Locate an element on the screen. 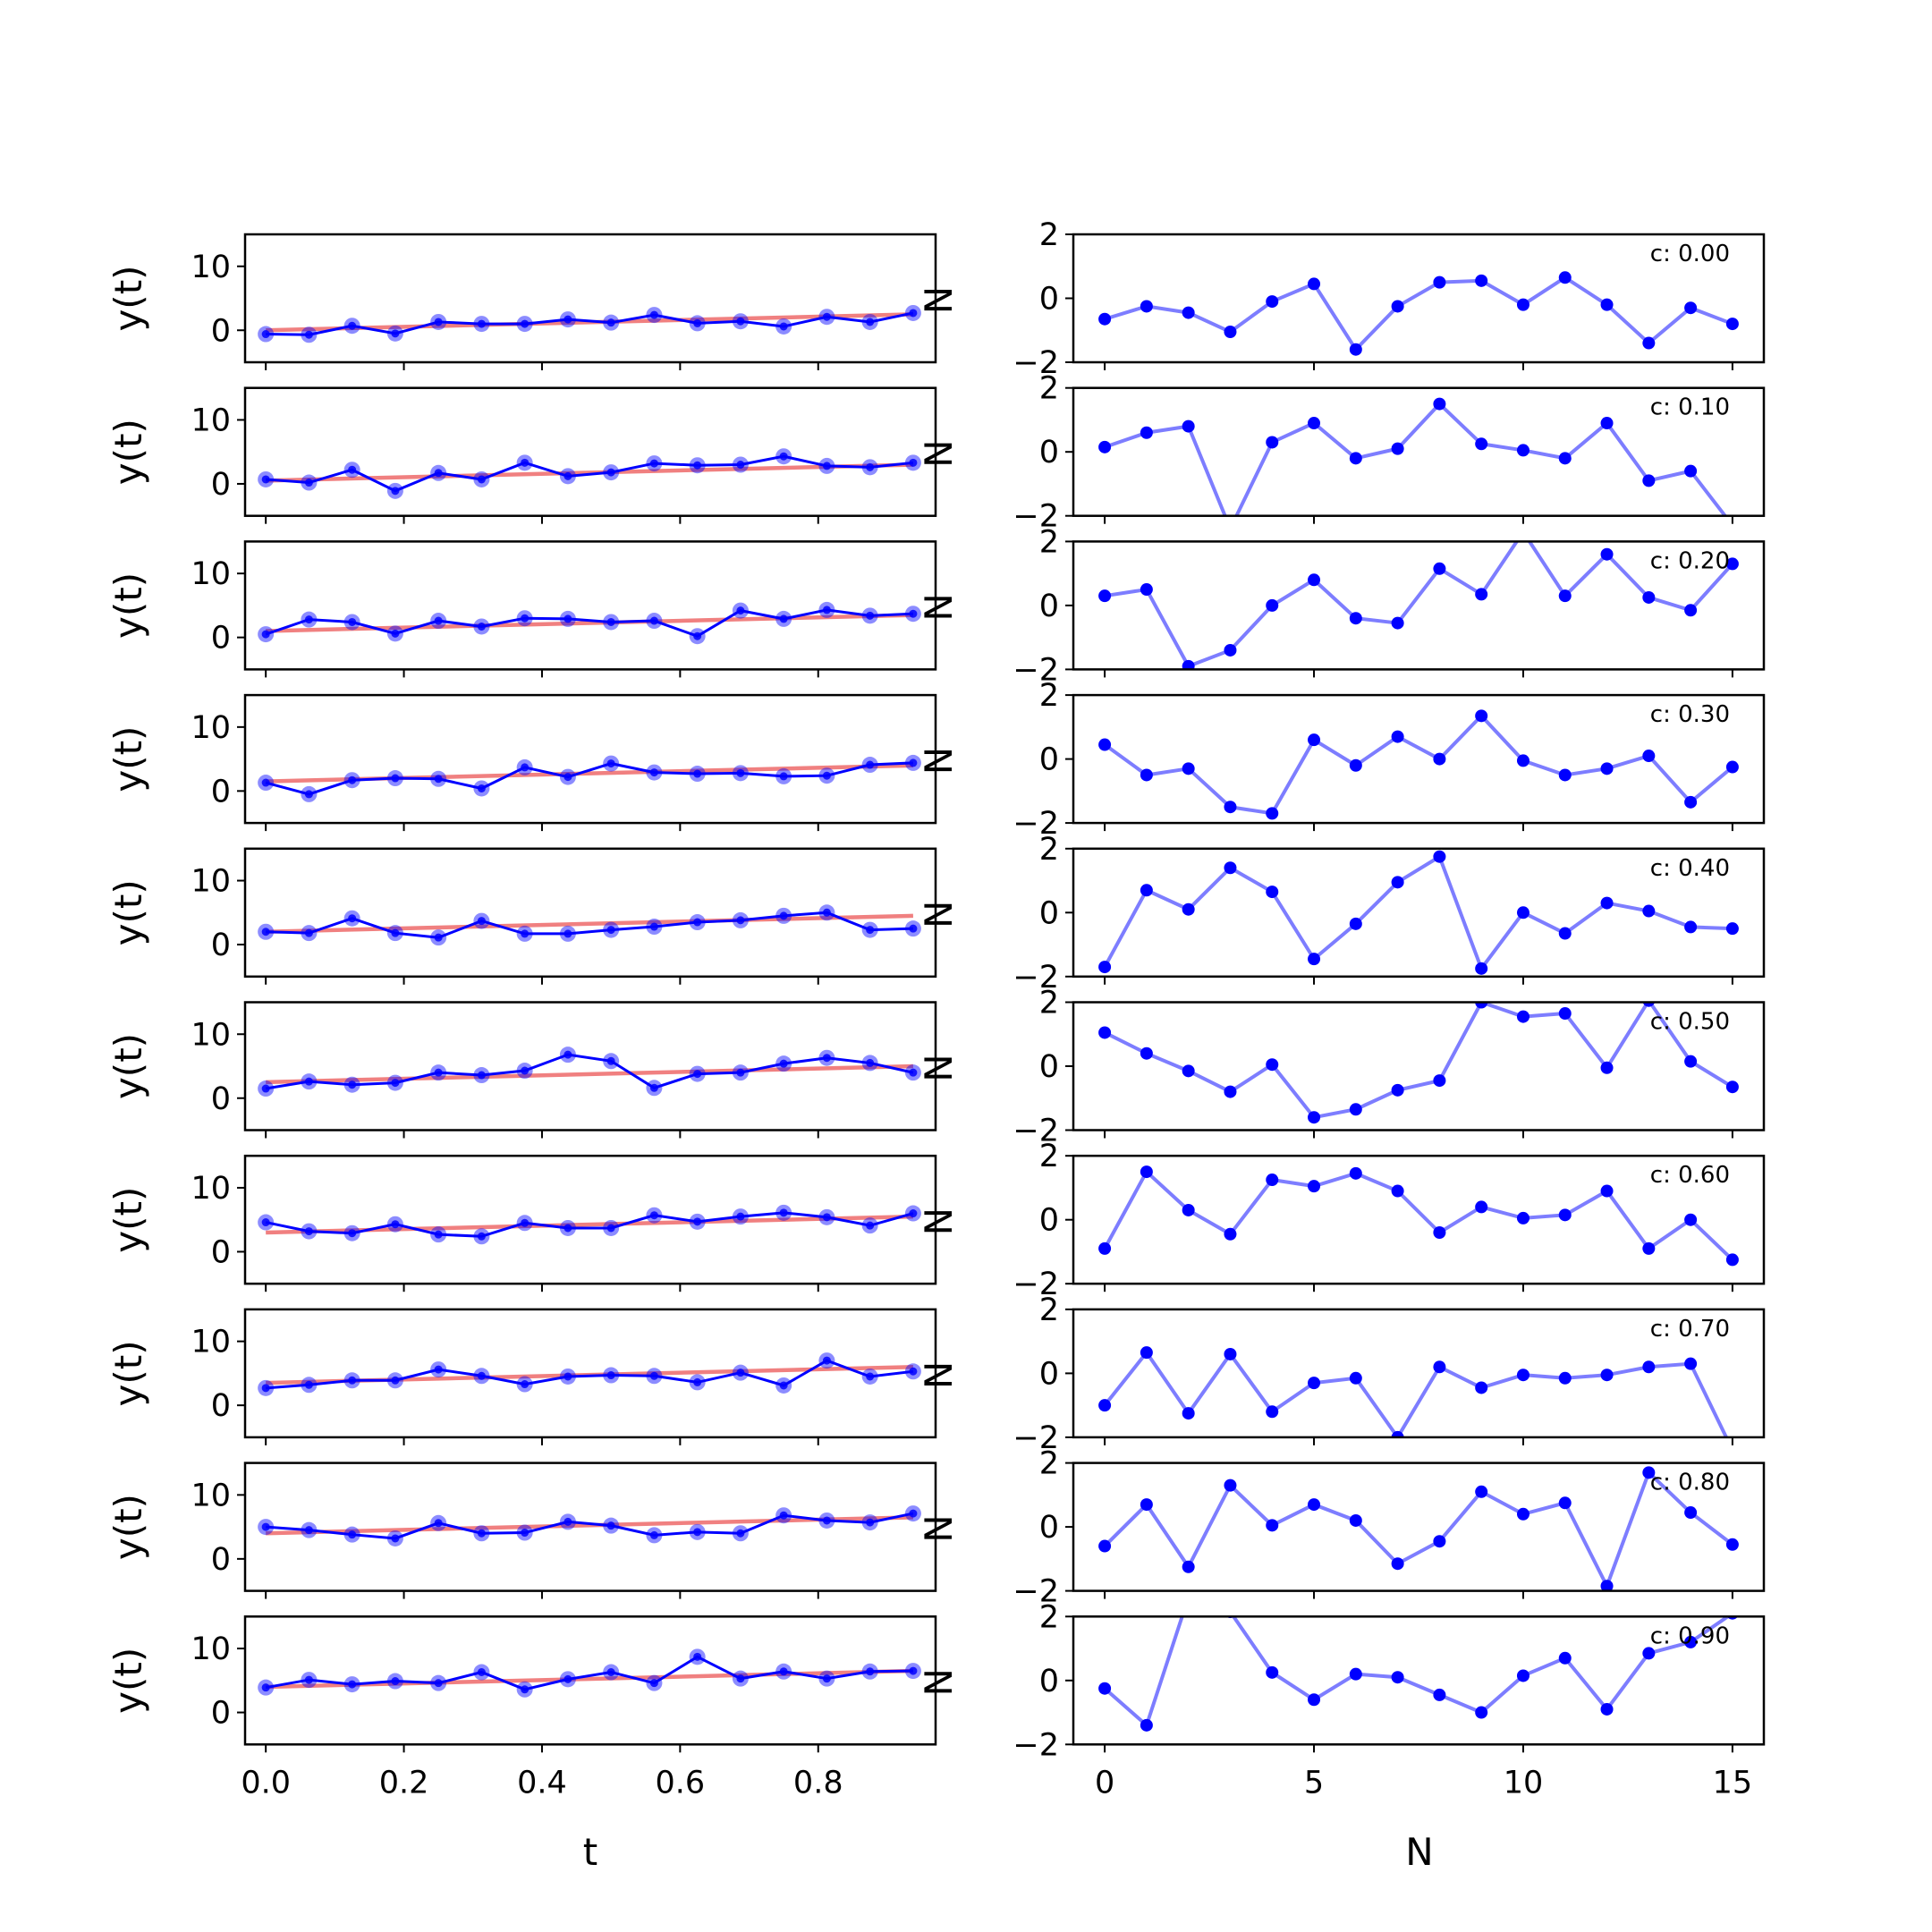 This screenshot has width=1932, height=1932. fit-line is located at coordinates (589, 923).